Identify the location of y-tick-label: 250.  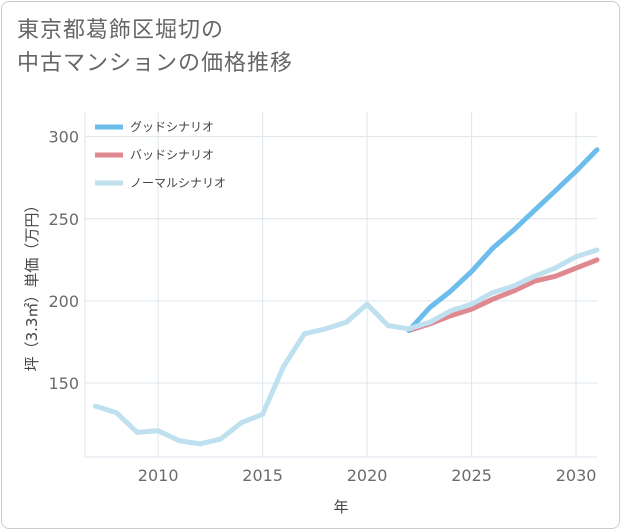
(63, 219).